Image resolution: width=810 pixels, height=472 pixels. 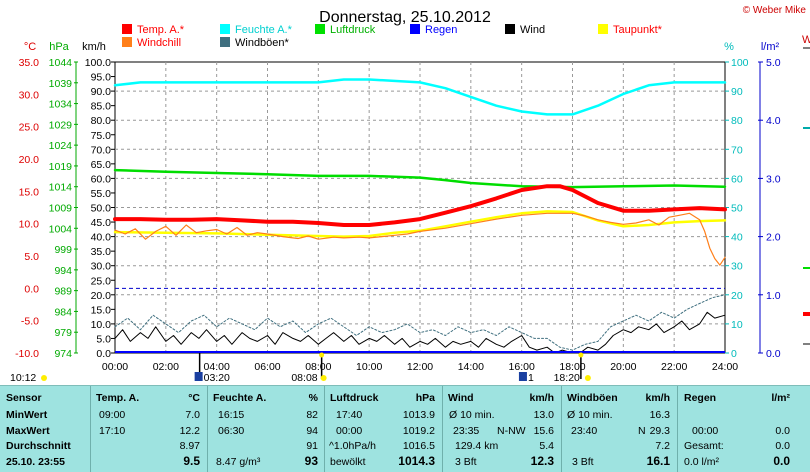 I want to click on temp-time: 17:10, so click(x=112, y=431).